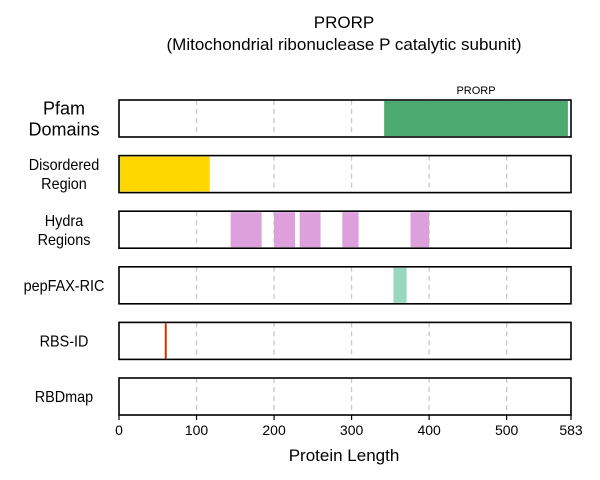 The height and width of the screenshot is (480, 600). I want to click on track-label-rbs-id: RBS-ID, so click(64, 342).